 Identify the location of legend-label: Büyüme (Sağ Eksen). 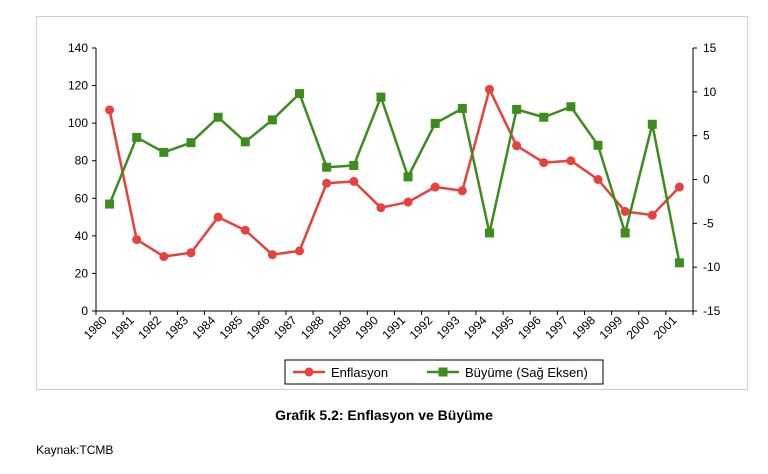
(526, 372).